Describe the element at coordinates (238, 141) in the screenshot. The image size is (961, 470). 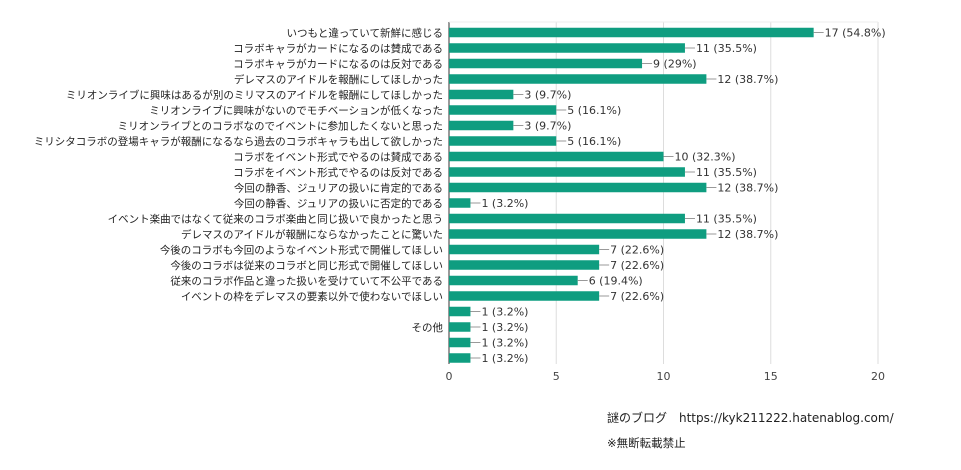
I see `category-label: ミリシタコラボの登場キャラが報酬になるなら過去のコラボキャラも出して欲しかった` at that location.